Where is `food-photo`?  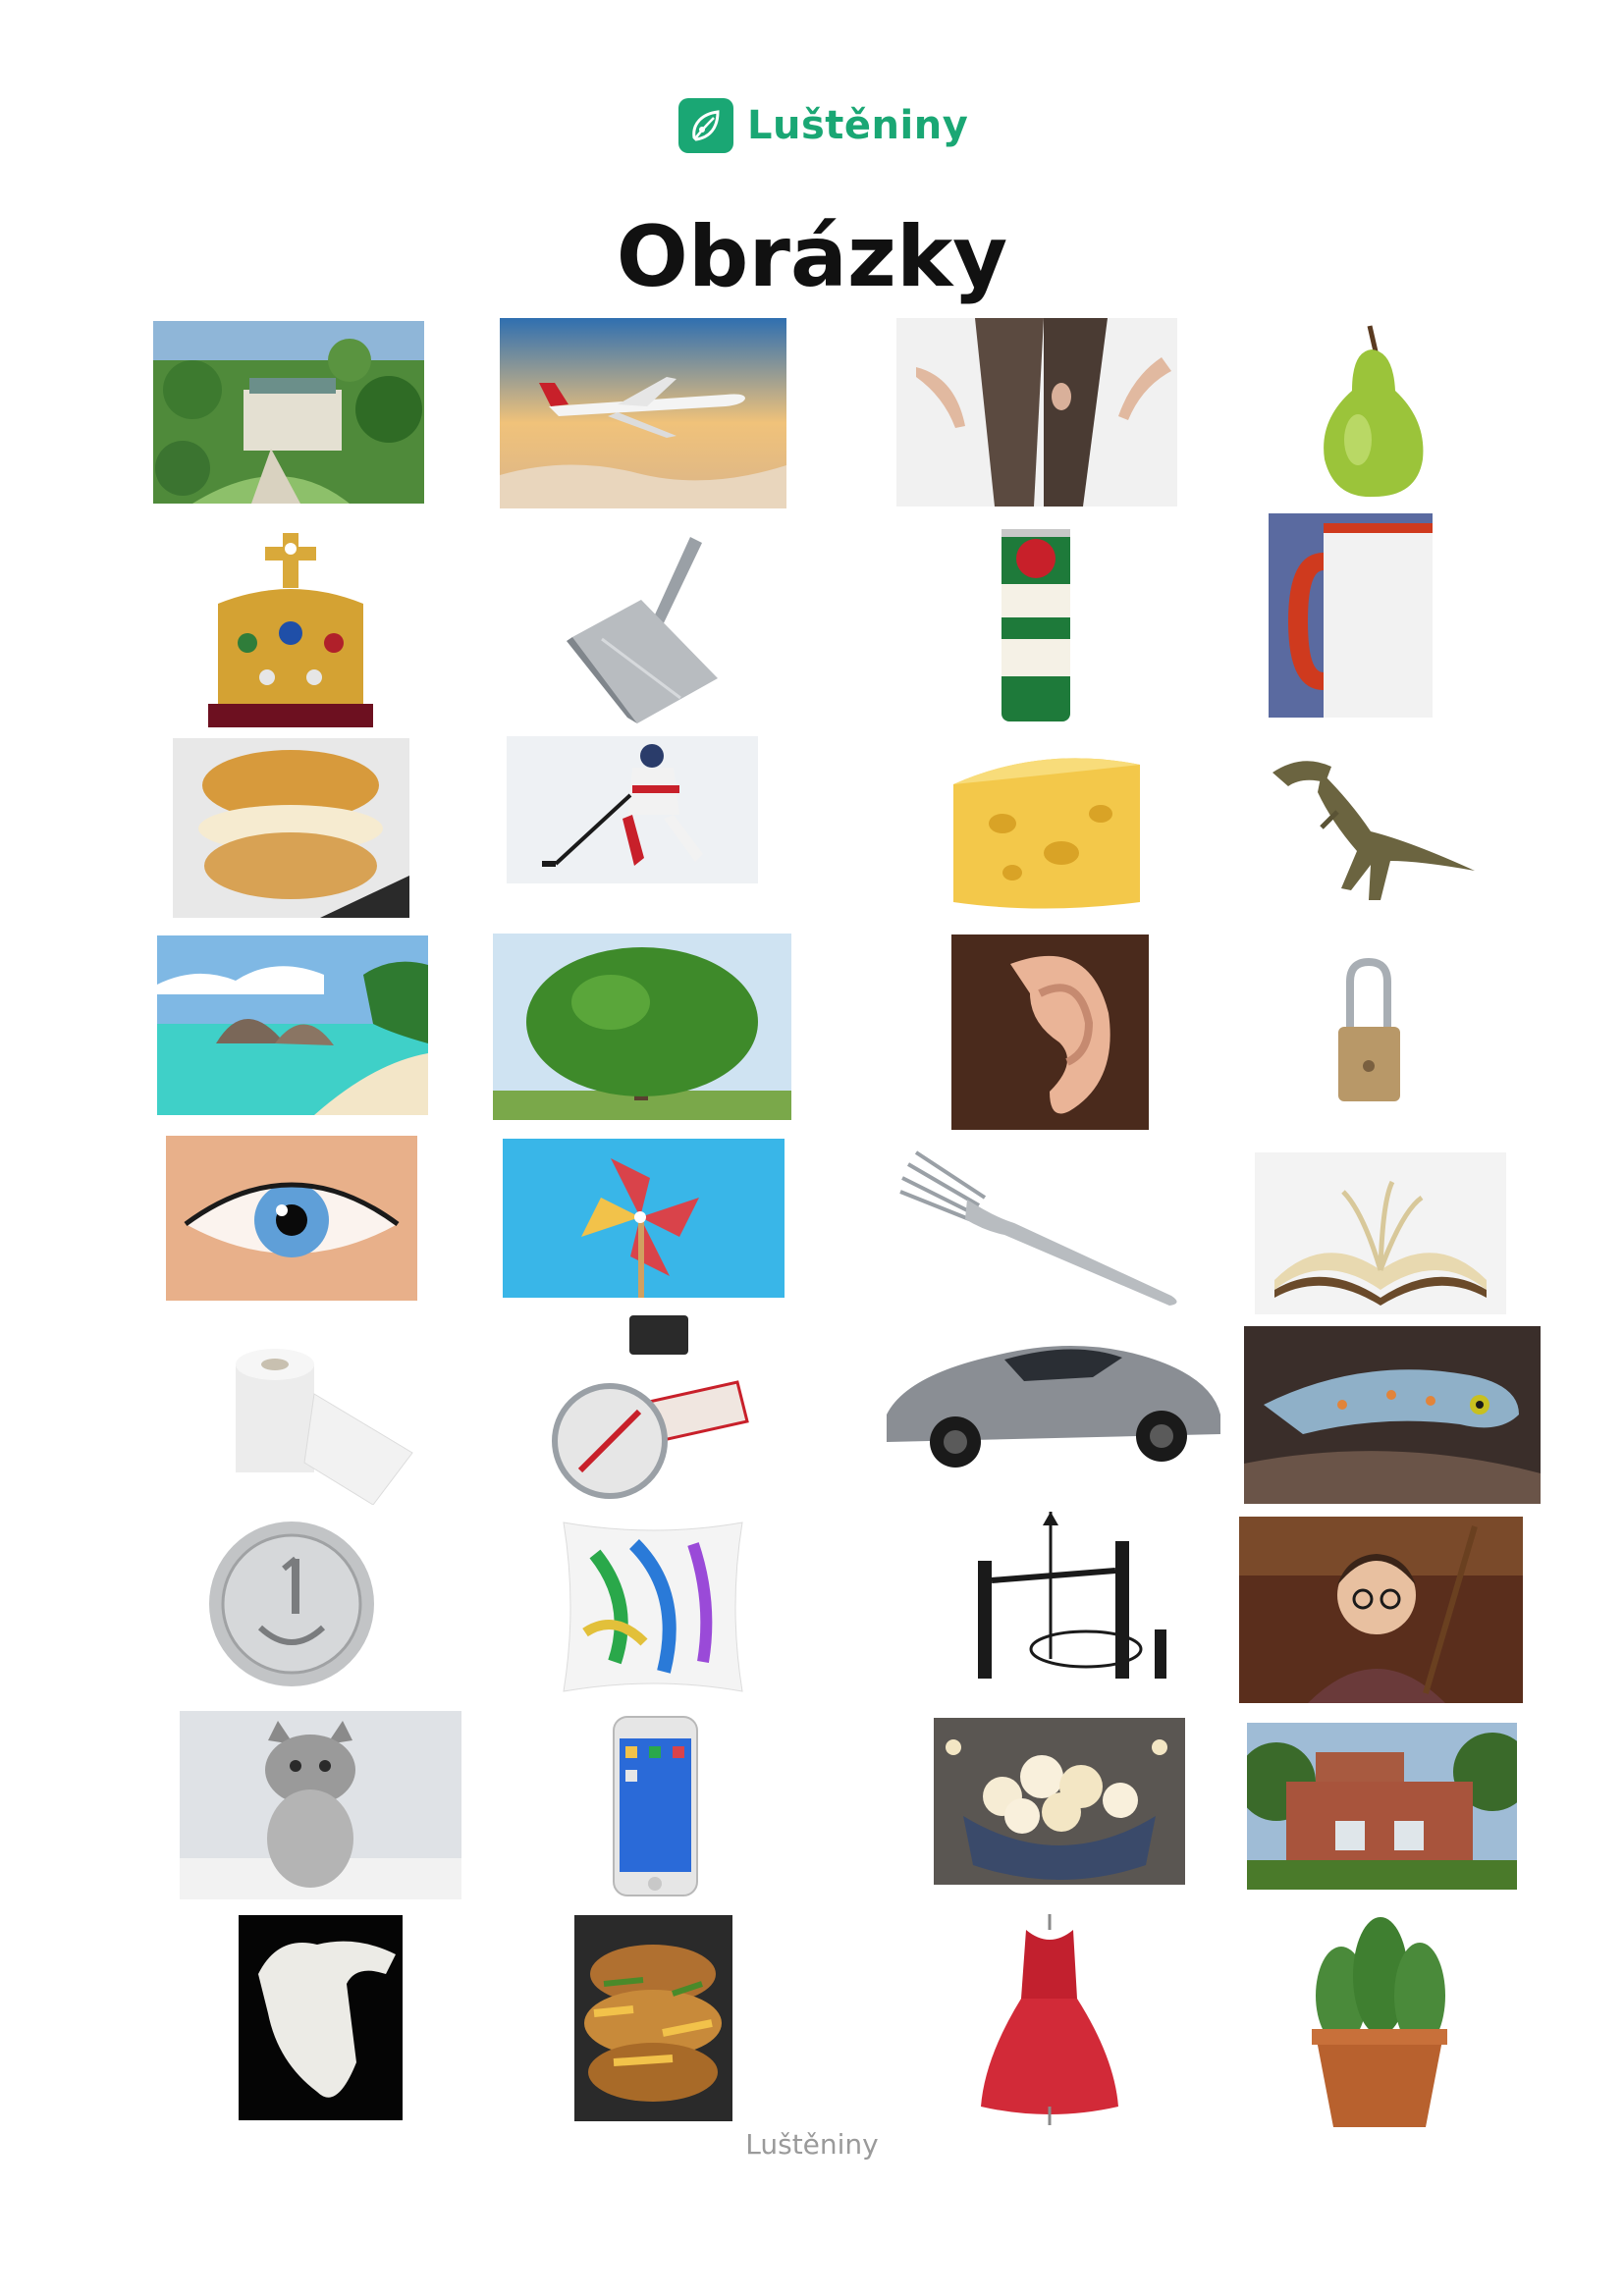 food-photo is located at coordinates (653, 2018).